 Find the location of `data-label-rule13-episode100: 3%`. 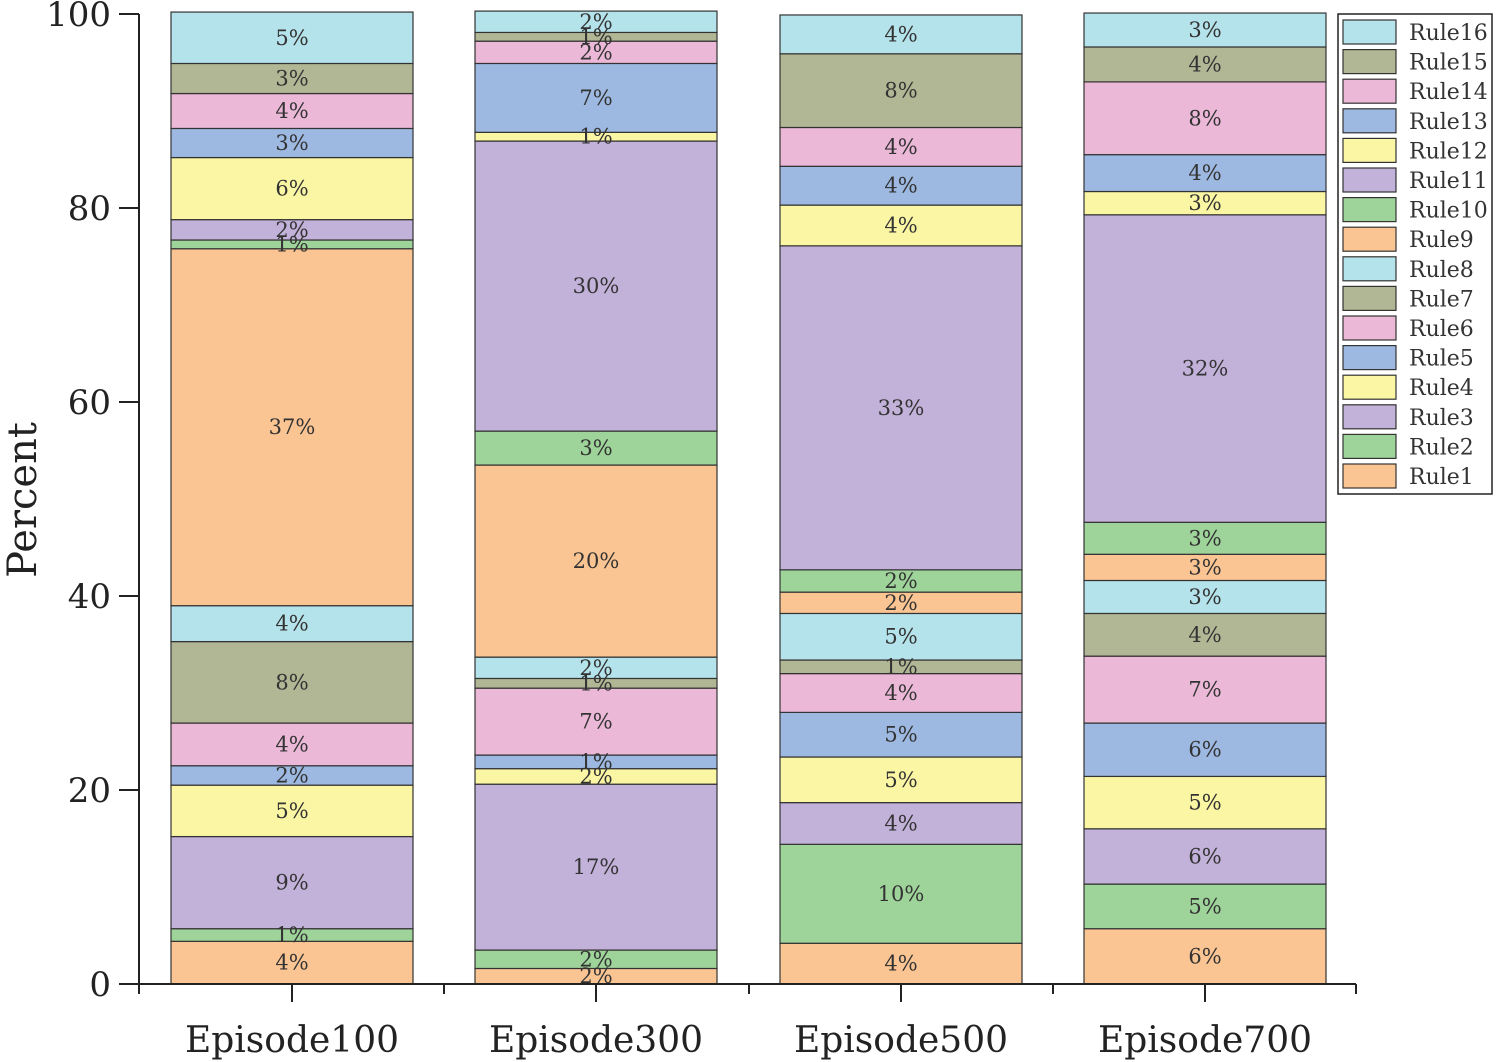

data-label-rule13-episode100: 3% is located at coordinates (291, 143).